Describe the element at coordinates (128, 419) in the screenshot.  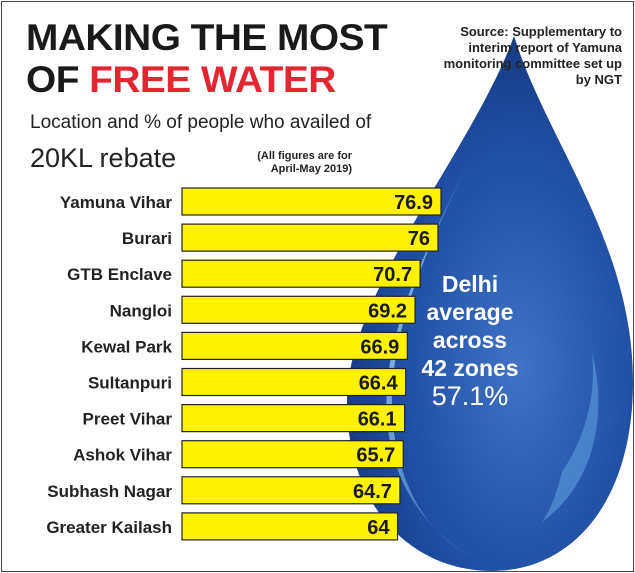
I see `category-label: Preet Vihar` at that location.